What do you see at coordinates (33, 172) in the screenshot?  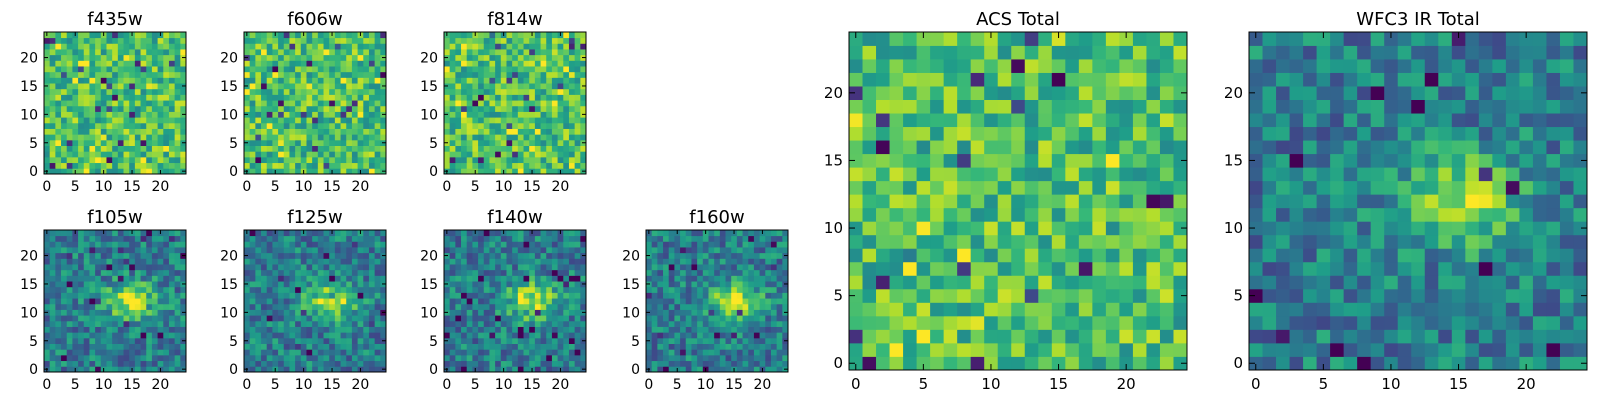 I see `y-tick-label: 0` at bounding box center [33, 172].